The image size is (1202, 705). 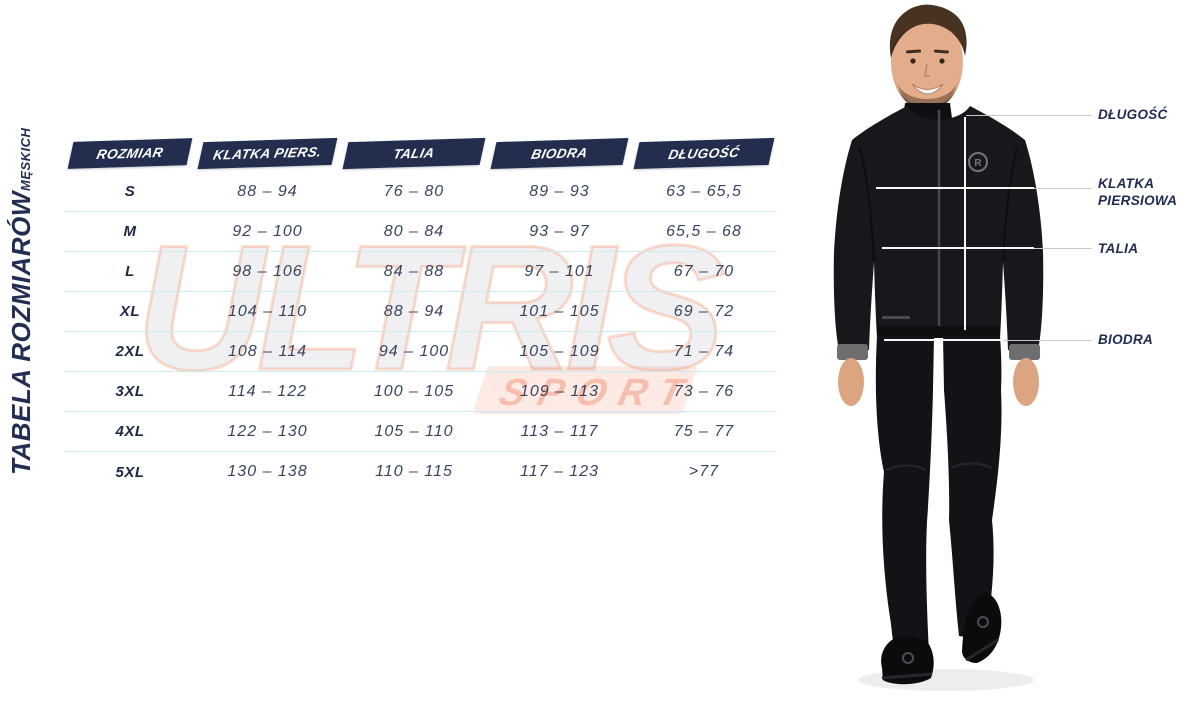 I want to click on hips-line, so click(x=944, y=340).